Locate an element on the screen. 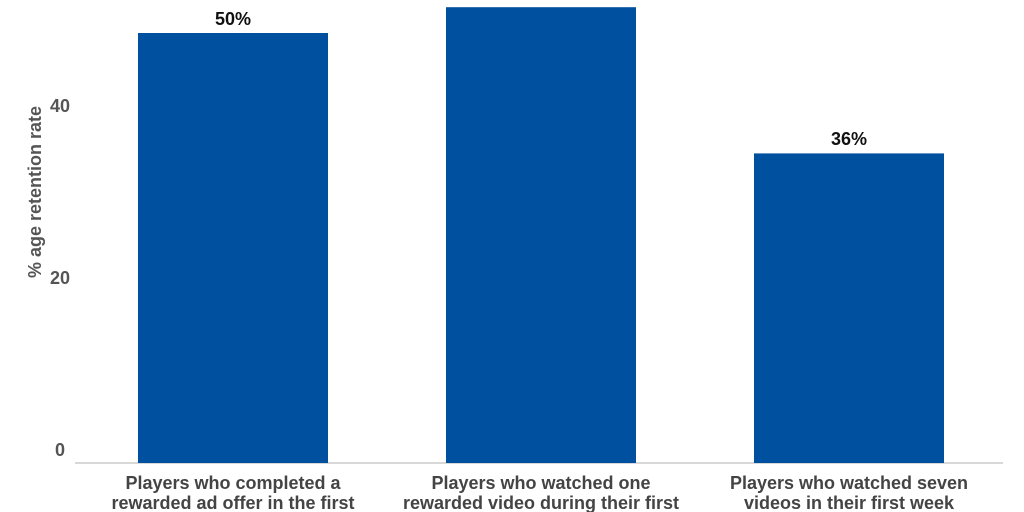  x-tick-label: videos in their first week is located at coordinates (849, 502).